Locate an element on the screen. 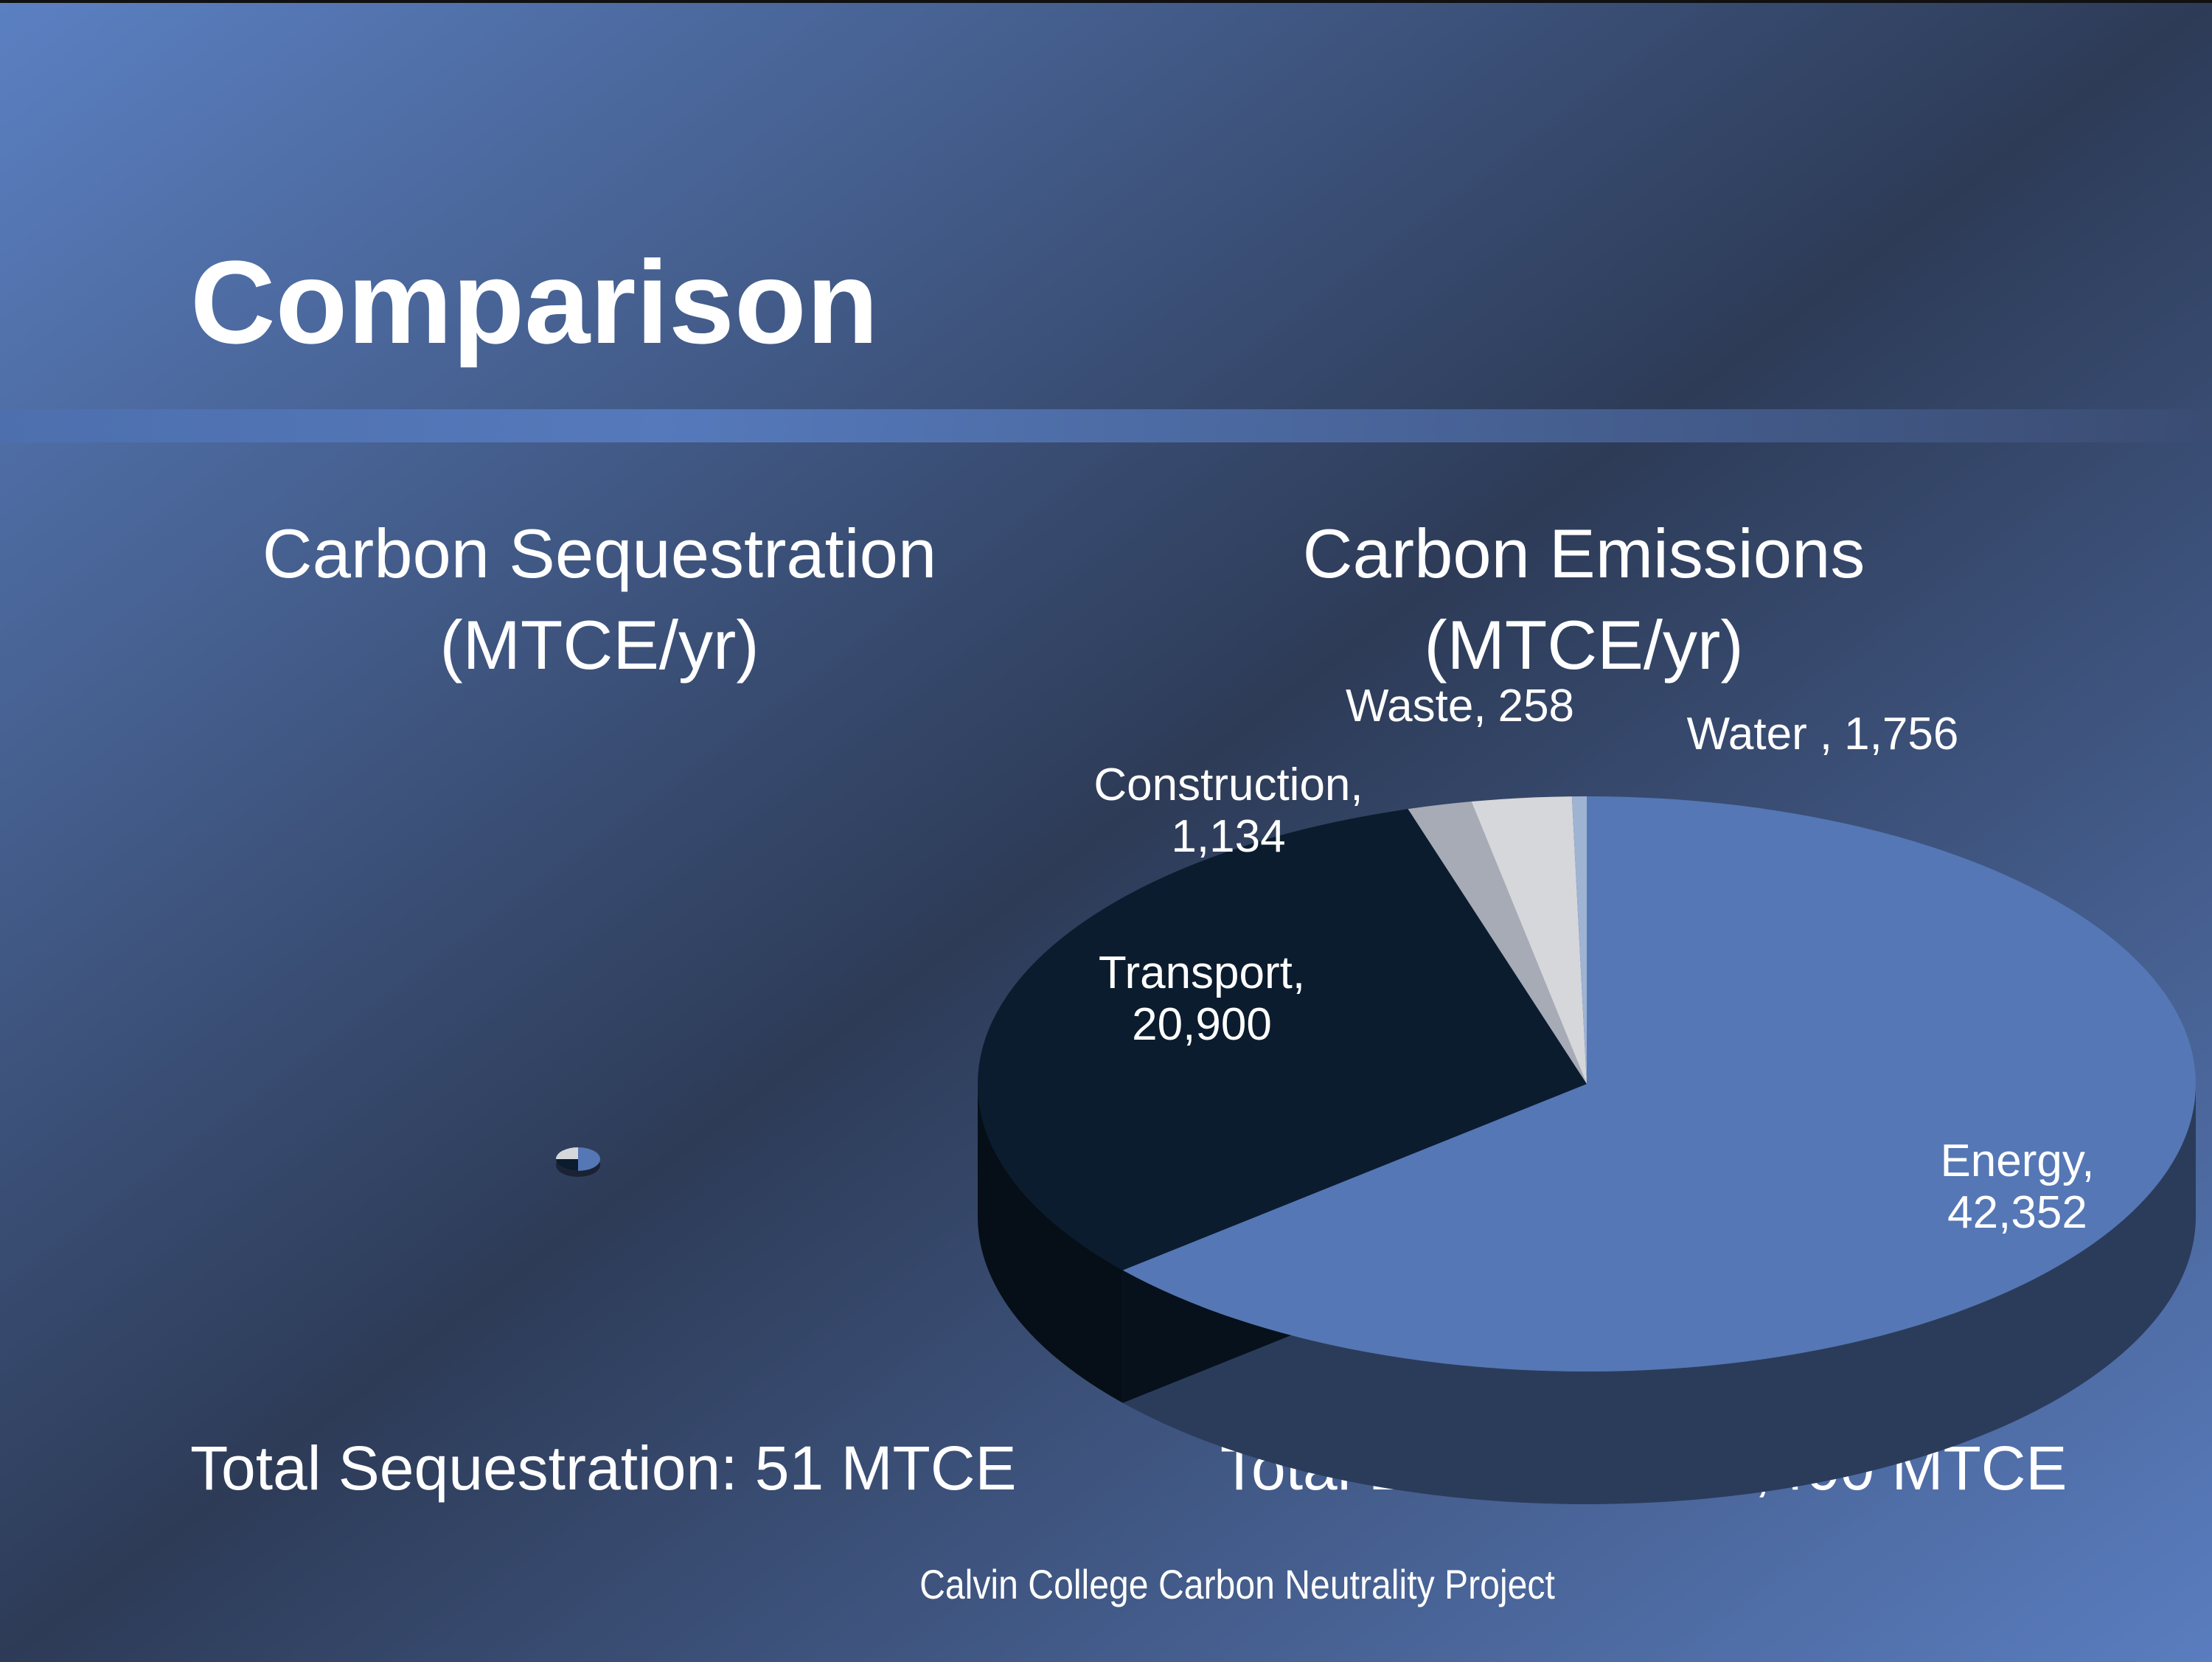 The height and width of the screenshot is (1662, 2212). left-subheading: (MTCE/yr) is located at coordinates (599, 645).